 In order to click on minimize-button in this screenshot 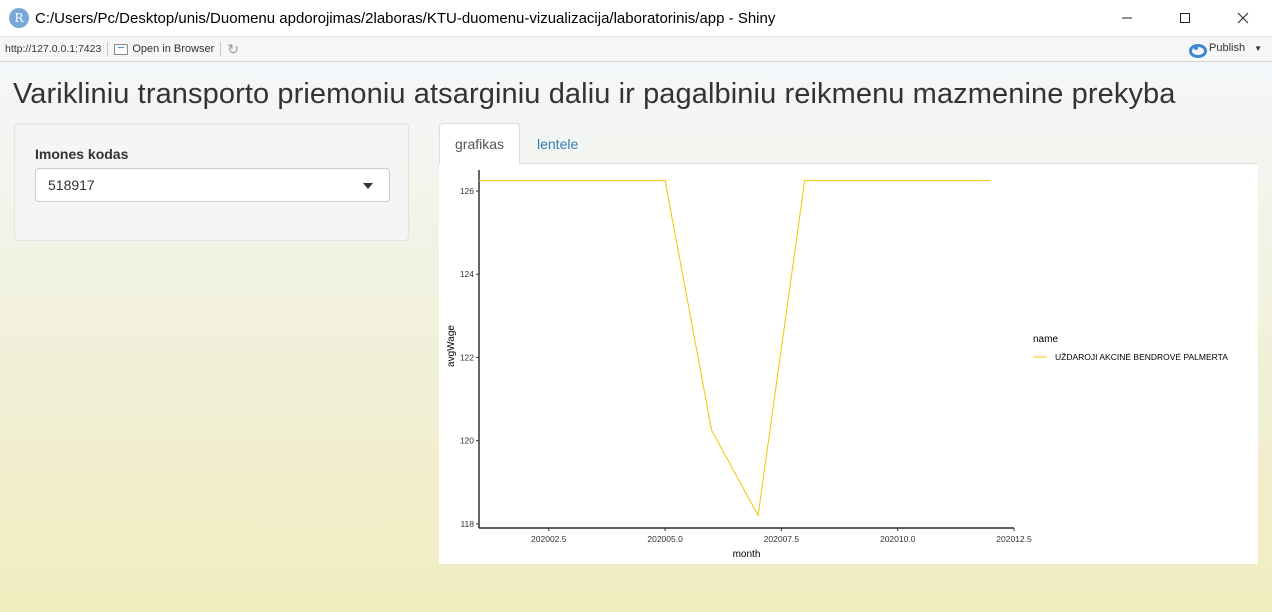, I will do `click(1127, 18)`.